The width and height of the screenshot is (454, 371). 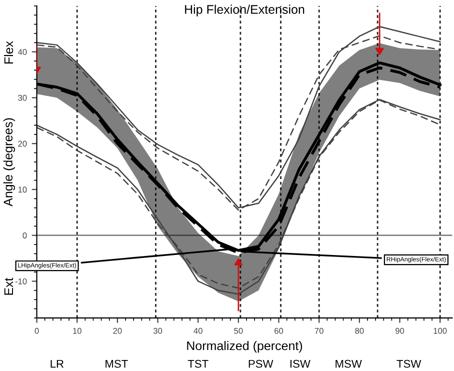 What do you see at coordinates (198, 331) in the screenshot?
I see `x-tick-label: 40` at bounding box center [198, 331].